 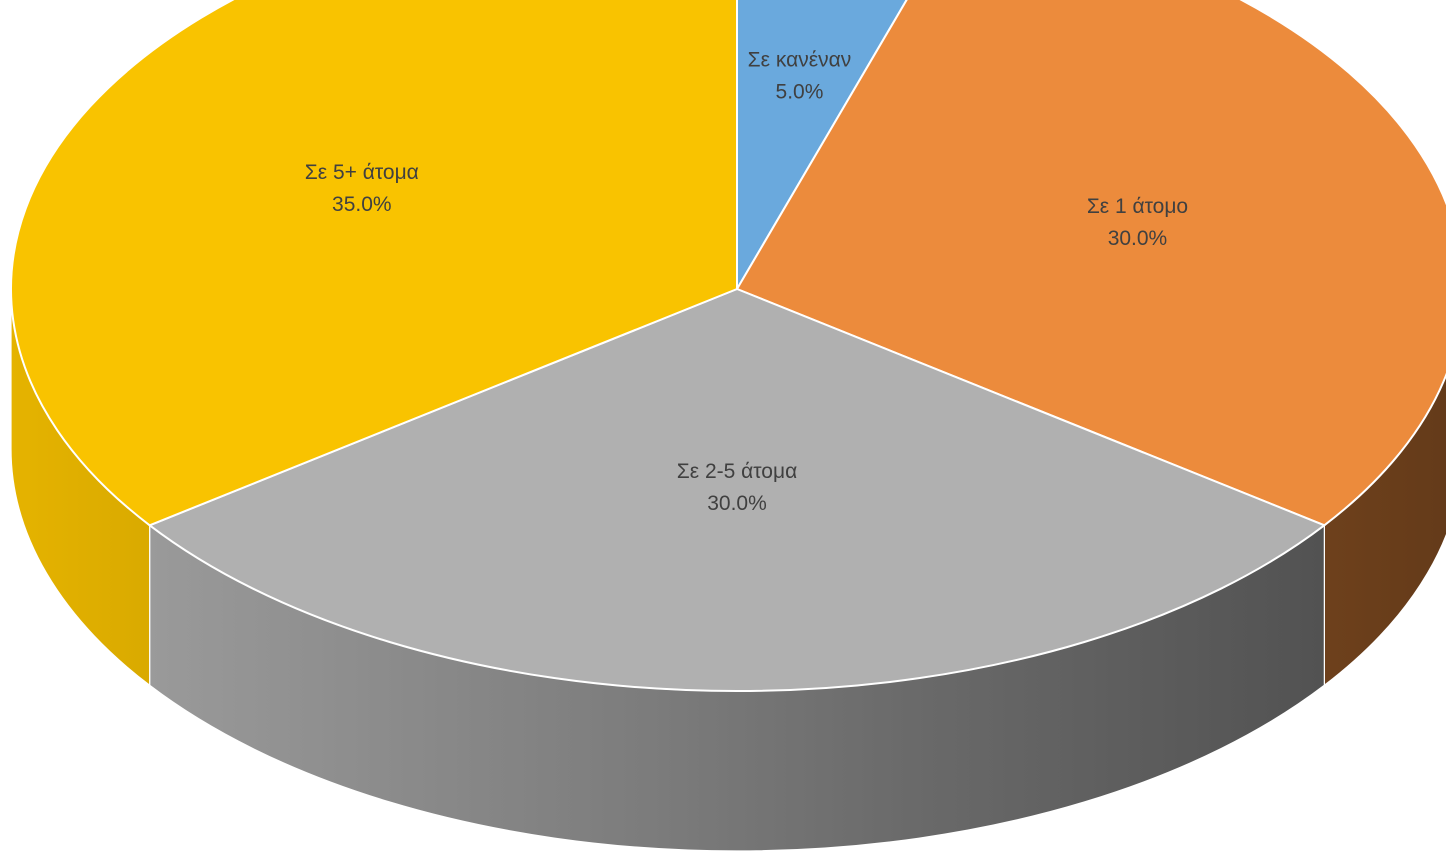 I want to click on slice-4-label: Σε 5+ άτομα 35.0%, so click(x=362, y=188).